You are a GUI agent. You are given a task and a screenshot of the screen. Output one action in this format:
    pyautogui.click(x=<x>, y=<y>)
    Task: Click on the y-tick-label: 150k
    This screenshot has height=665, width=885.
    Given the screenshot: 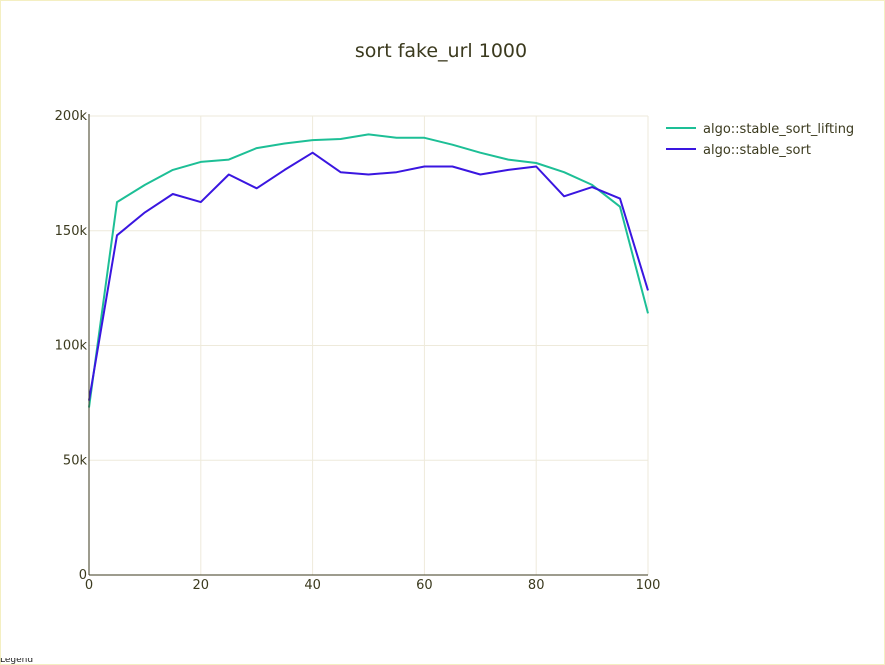 What is the action you would take?
    pyautogui.click(x=71, y=231)
    